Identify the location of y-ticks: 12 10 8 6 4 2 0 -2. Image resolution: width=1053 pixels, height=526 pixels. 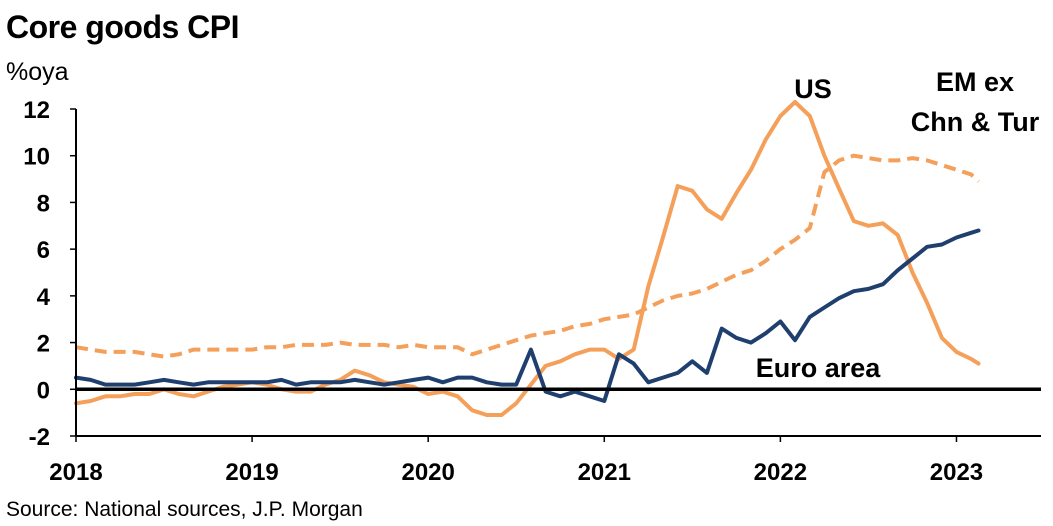
(49, 274).